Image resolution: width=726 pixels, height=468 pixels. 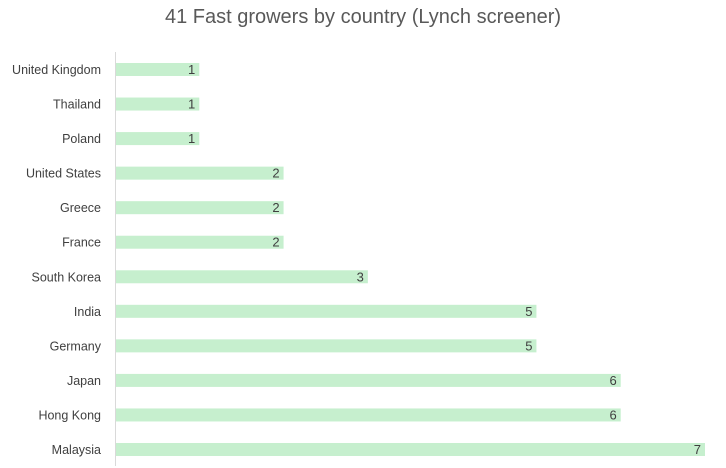 What do you see at coordinates (63, 174) in the screenshot?
I see `category-label: United States` at bounding box center [63, 174].